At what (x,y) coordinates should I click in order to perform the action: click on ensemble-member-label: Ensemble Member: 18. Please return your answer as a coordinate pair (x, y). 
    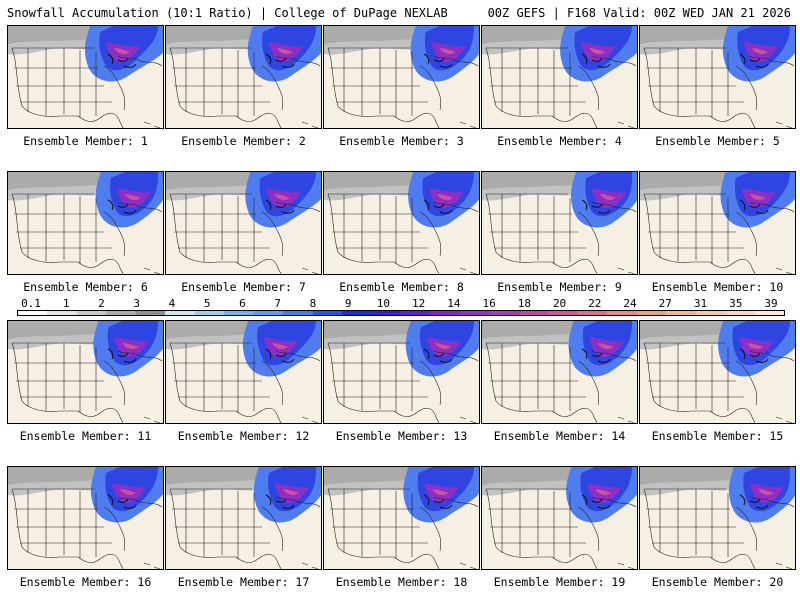
    Looking at the image, I should click on (401, 582).